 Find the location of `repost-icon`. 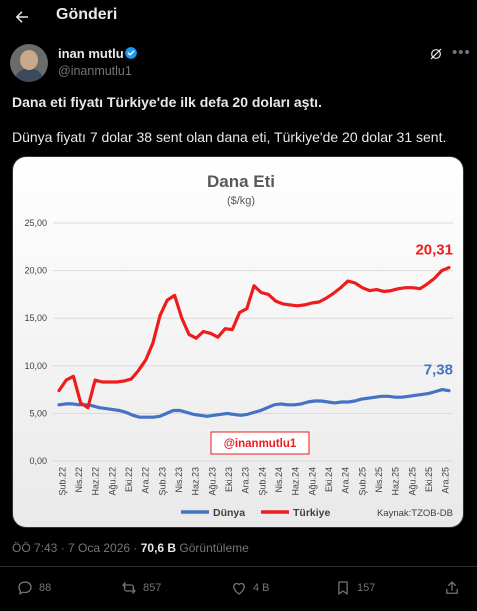

repost-icon is located at coordinates (129, 588).